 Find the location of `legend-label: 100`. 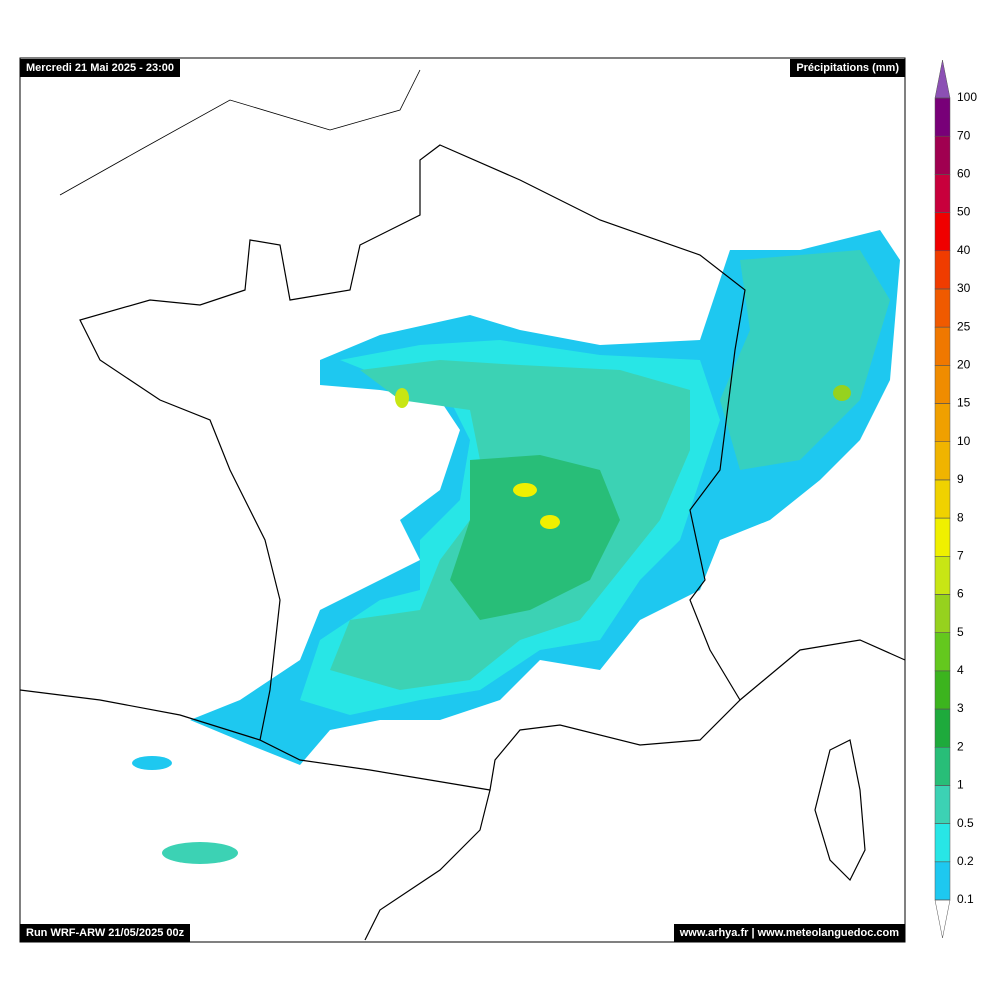

legend-label: 100 is located at coordinates (967, 97).